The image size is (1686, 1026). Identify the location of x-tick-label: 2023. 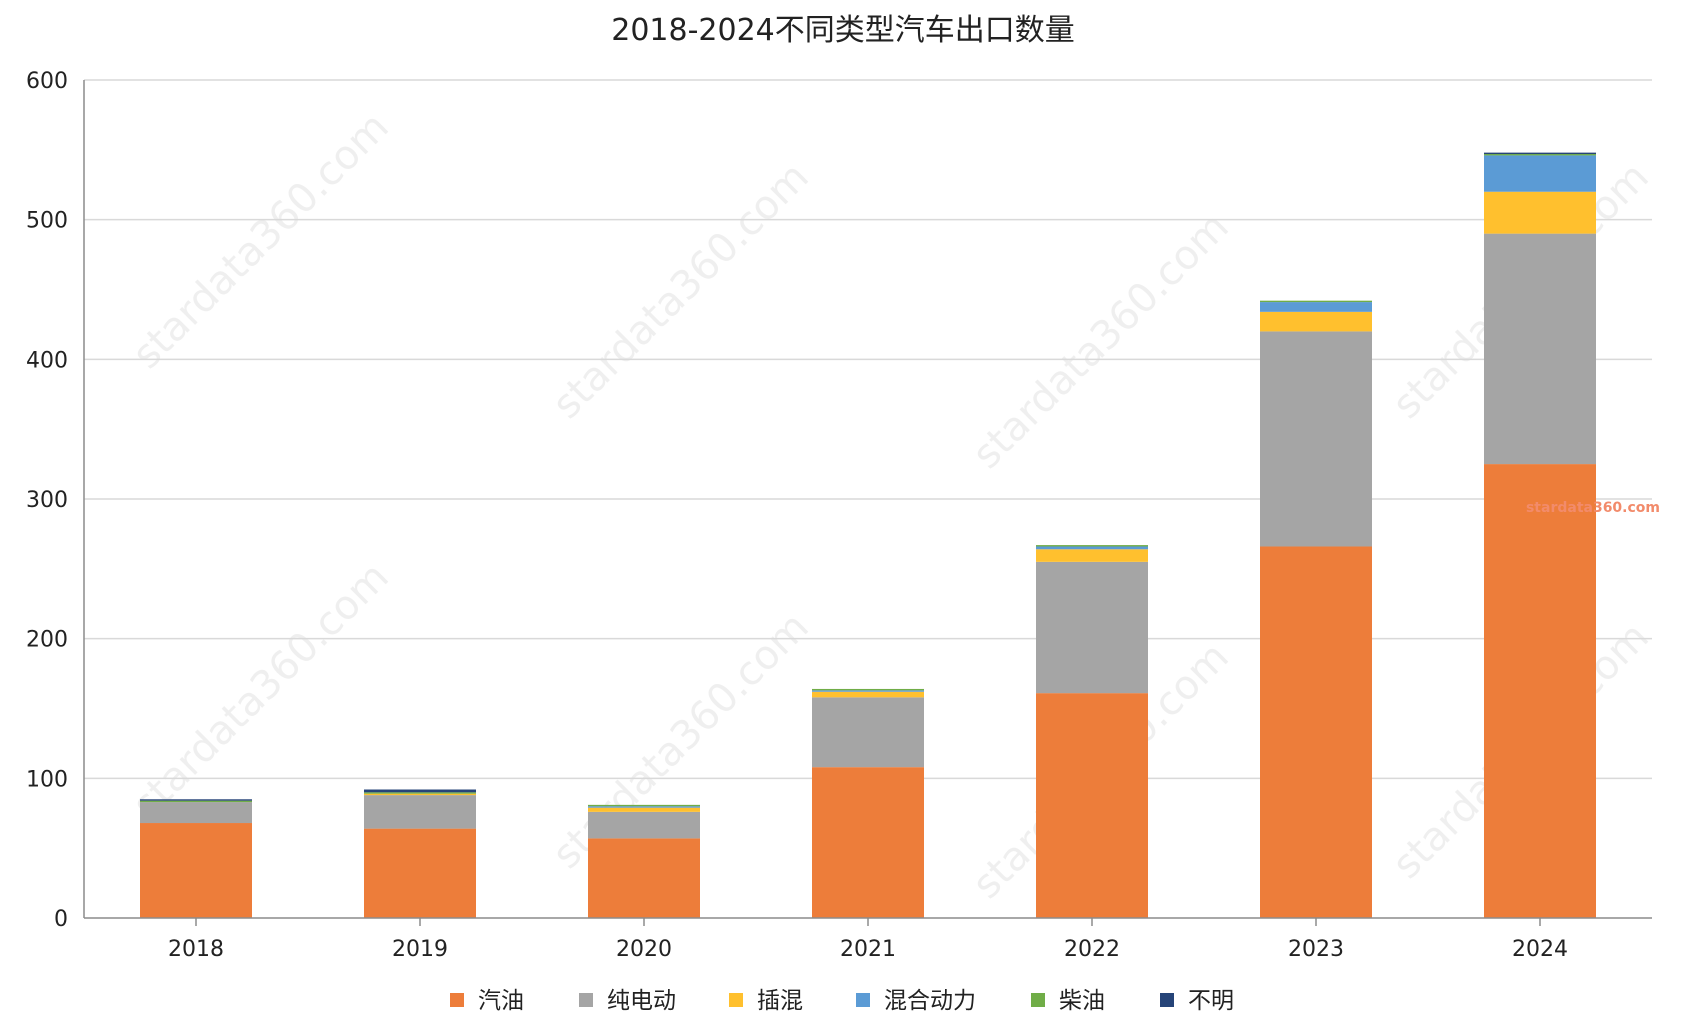
(1316, 949).